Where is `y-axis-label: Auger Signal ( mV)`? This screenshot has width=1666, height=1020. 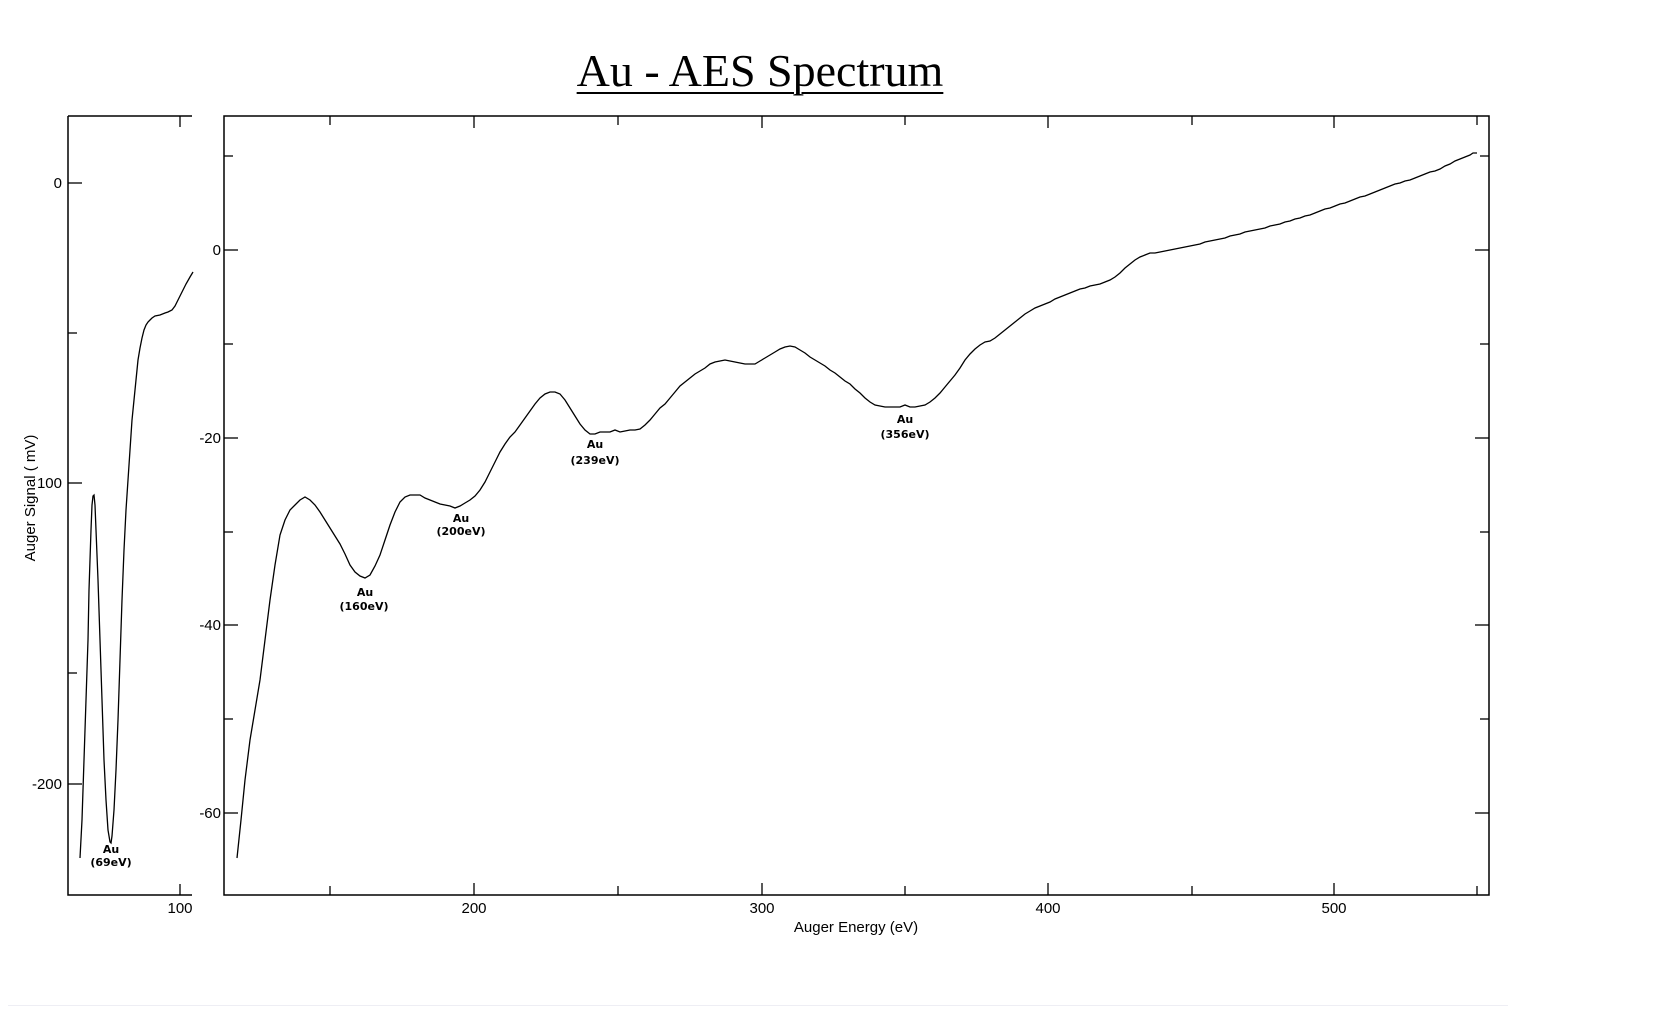
y-axis-label: Auger Signal ( mV) is located at coordinates (30, 498).